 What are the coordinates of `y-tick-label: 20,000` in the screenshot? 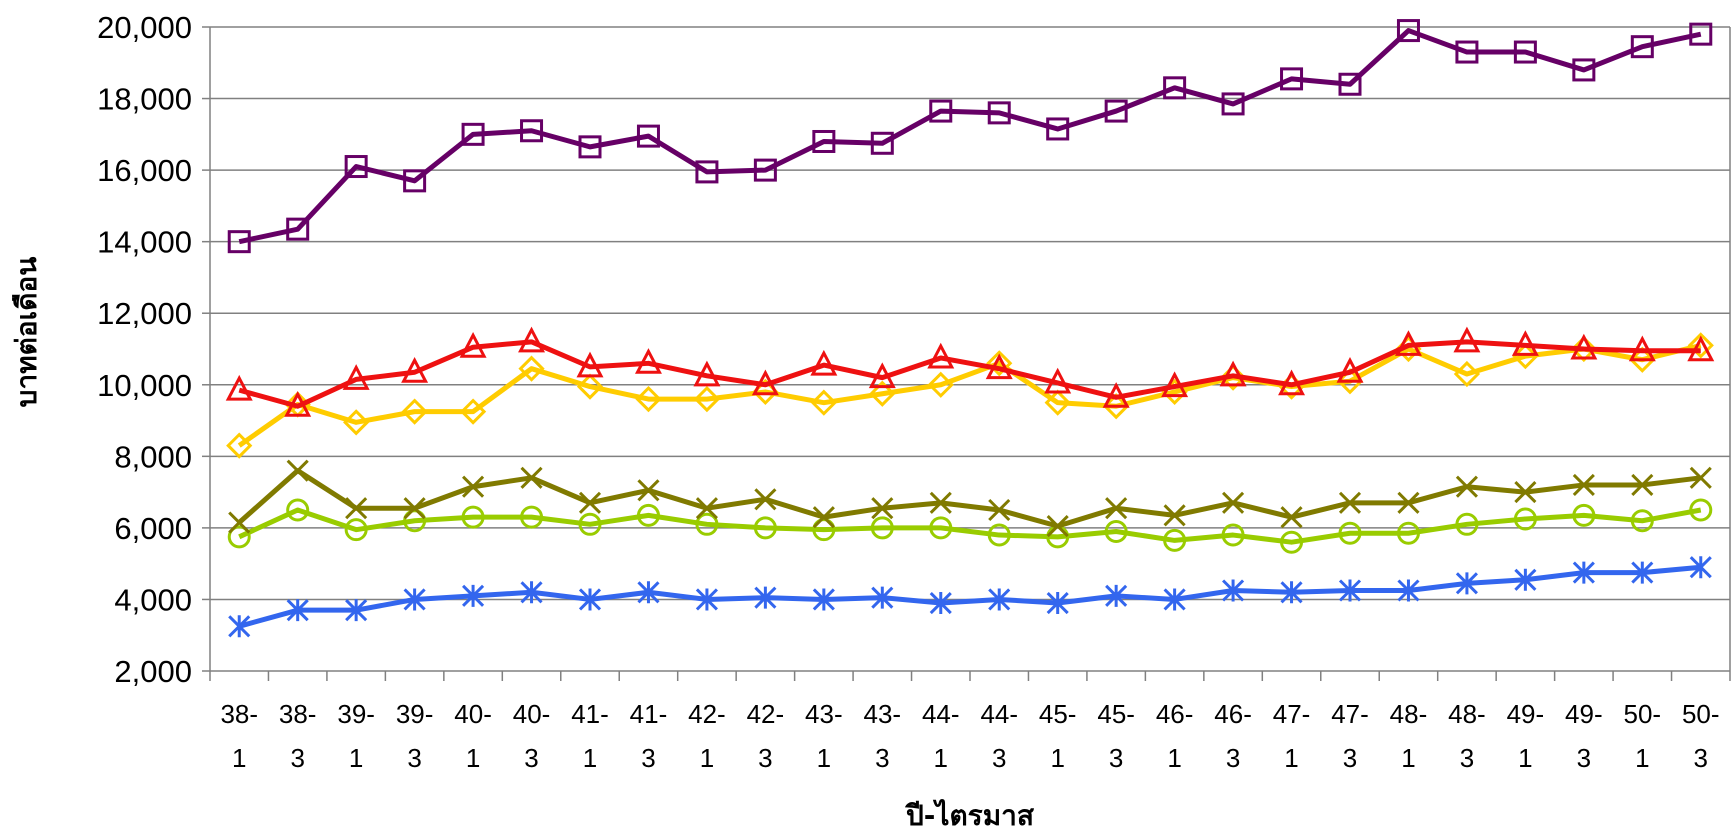 It's located at (144, 27).